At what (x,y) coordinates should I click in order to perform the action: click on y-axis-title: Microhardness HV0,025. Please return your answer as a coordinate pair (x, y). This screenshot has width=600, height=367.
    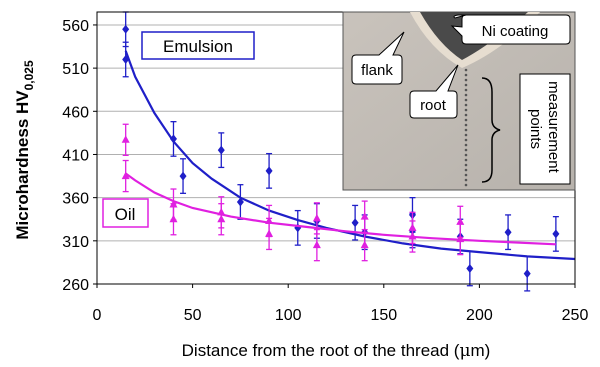
    Looking at the image, I should click on (24, 150).